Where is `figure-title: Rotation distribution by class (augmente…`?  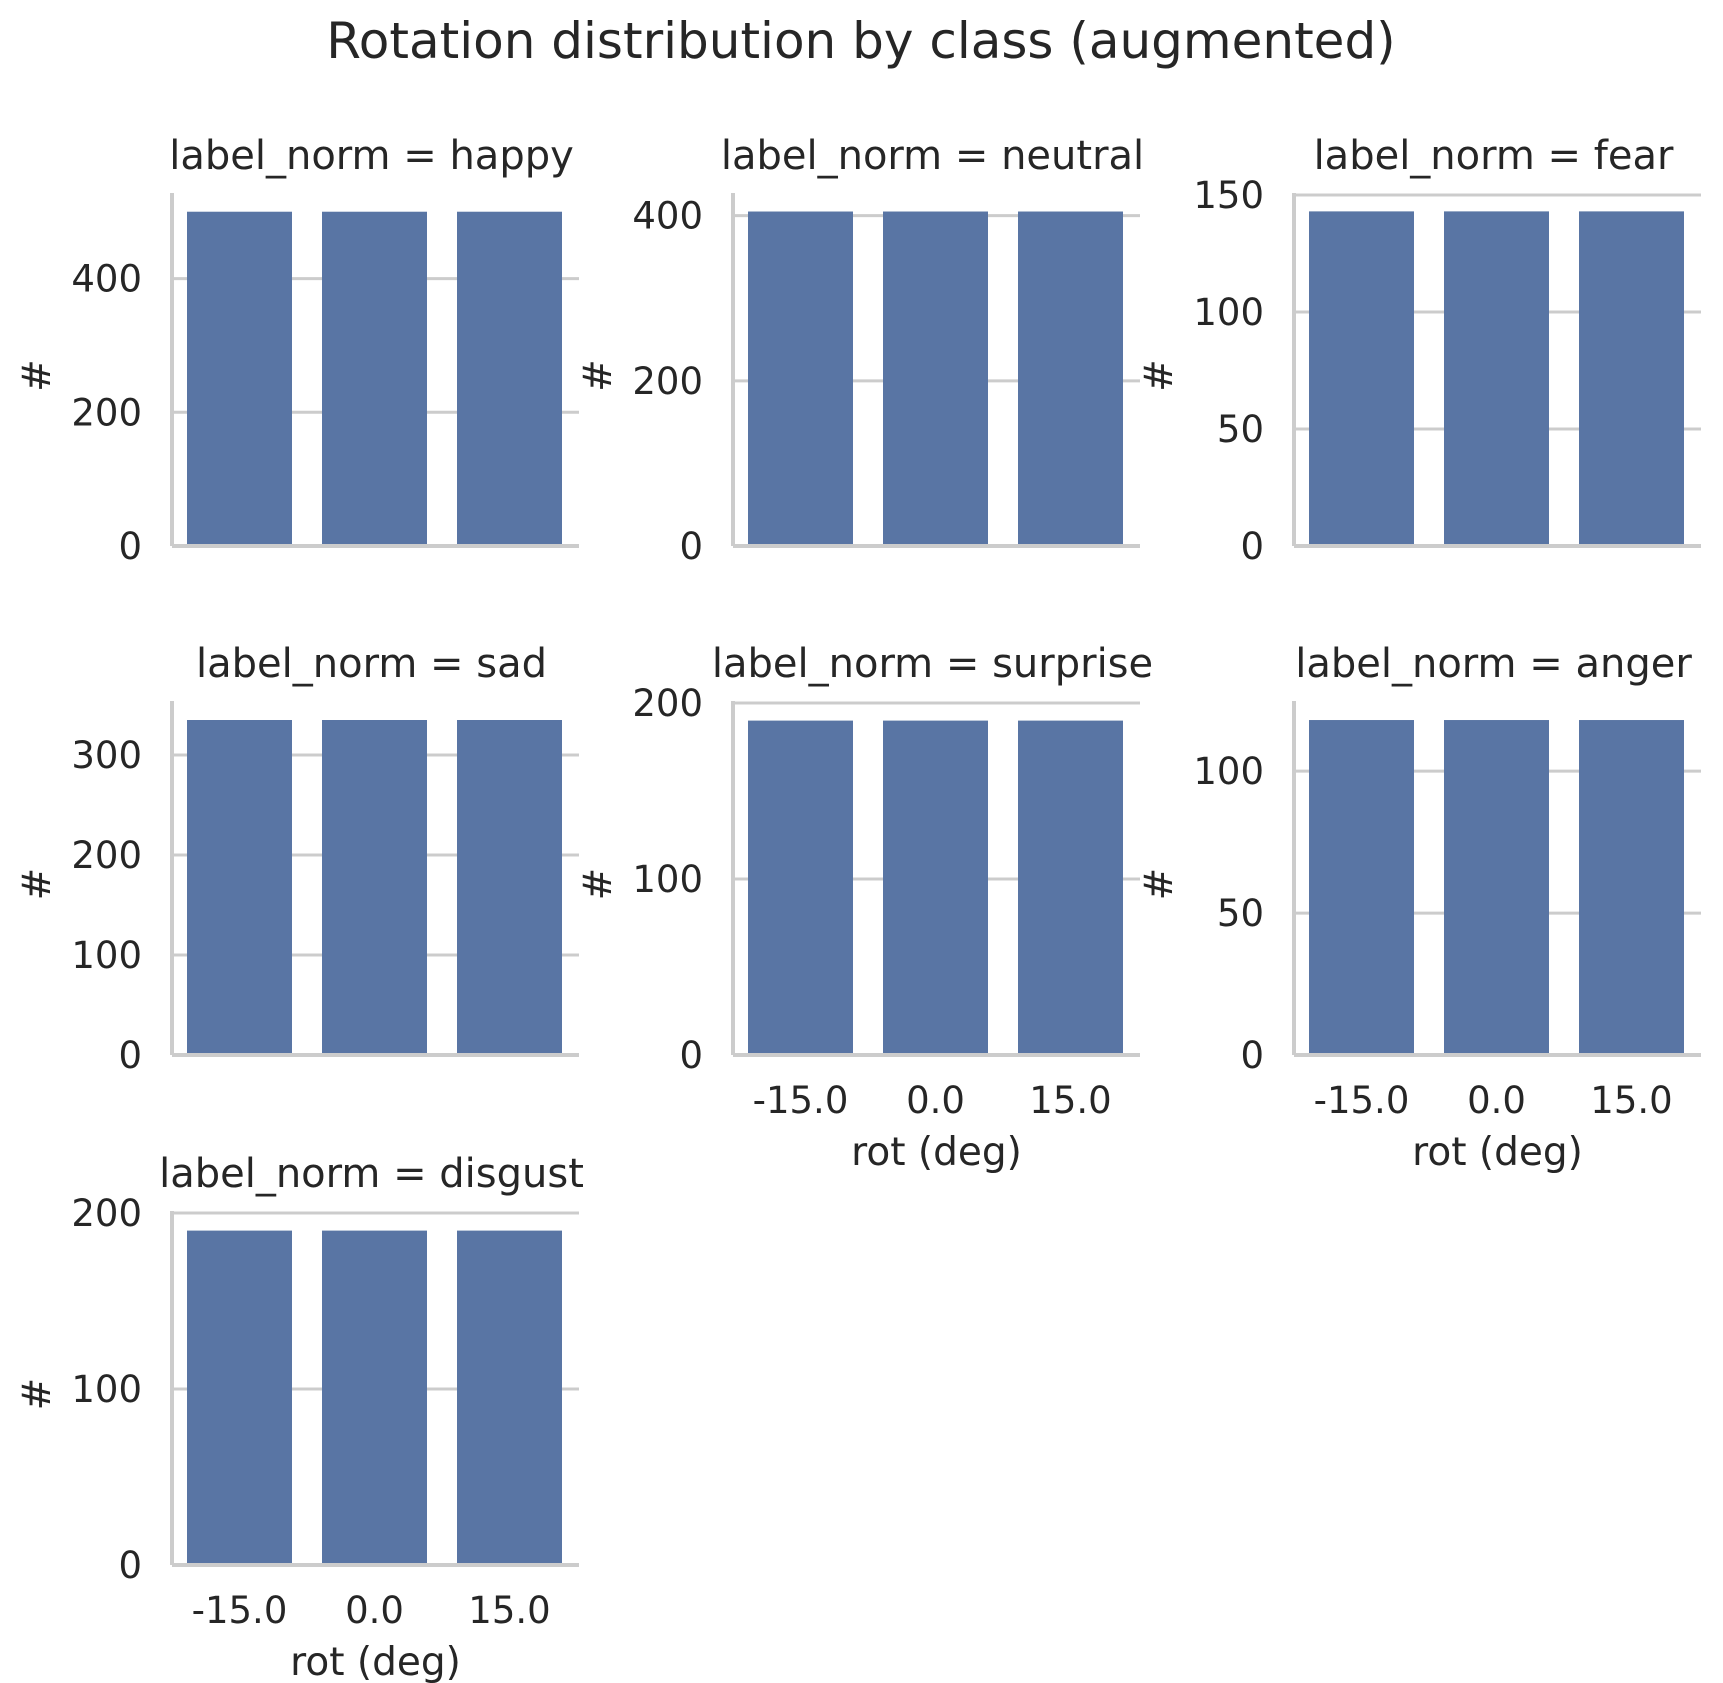 figure-title: Rotation distribution by class (augmente… is located at coordinates (860, 41).